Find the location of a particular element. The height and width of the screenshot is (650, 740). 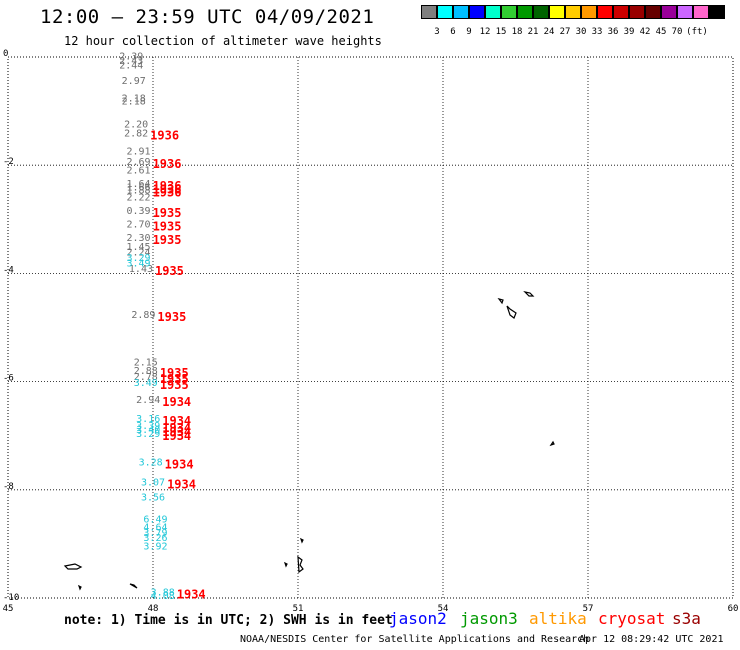

wave-height-label: 2.88 is located at coordinates (146, 371).